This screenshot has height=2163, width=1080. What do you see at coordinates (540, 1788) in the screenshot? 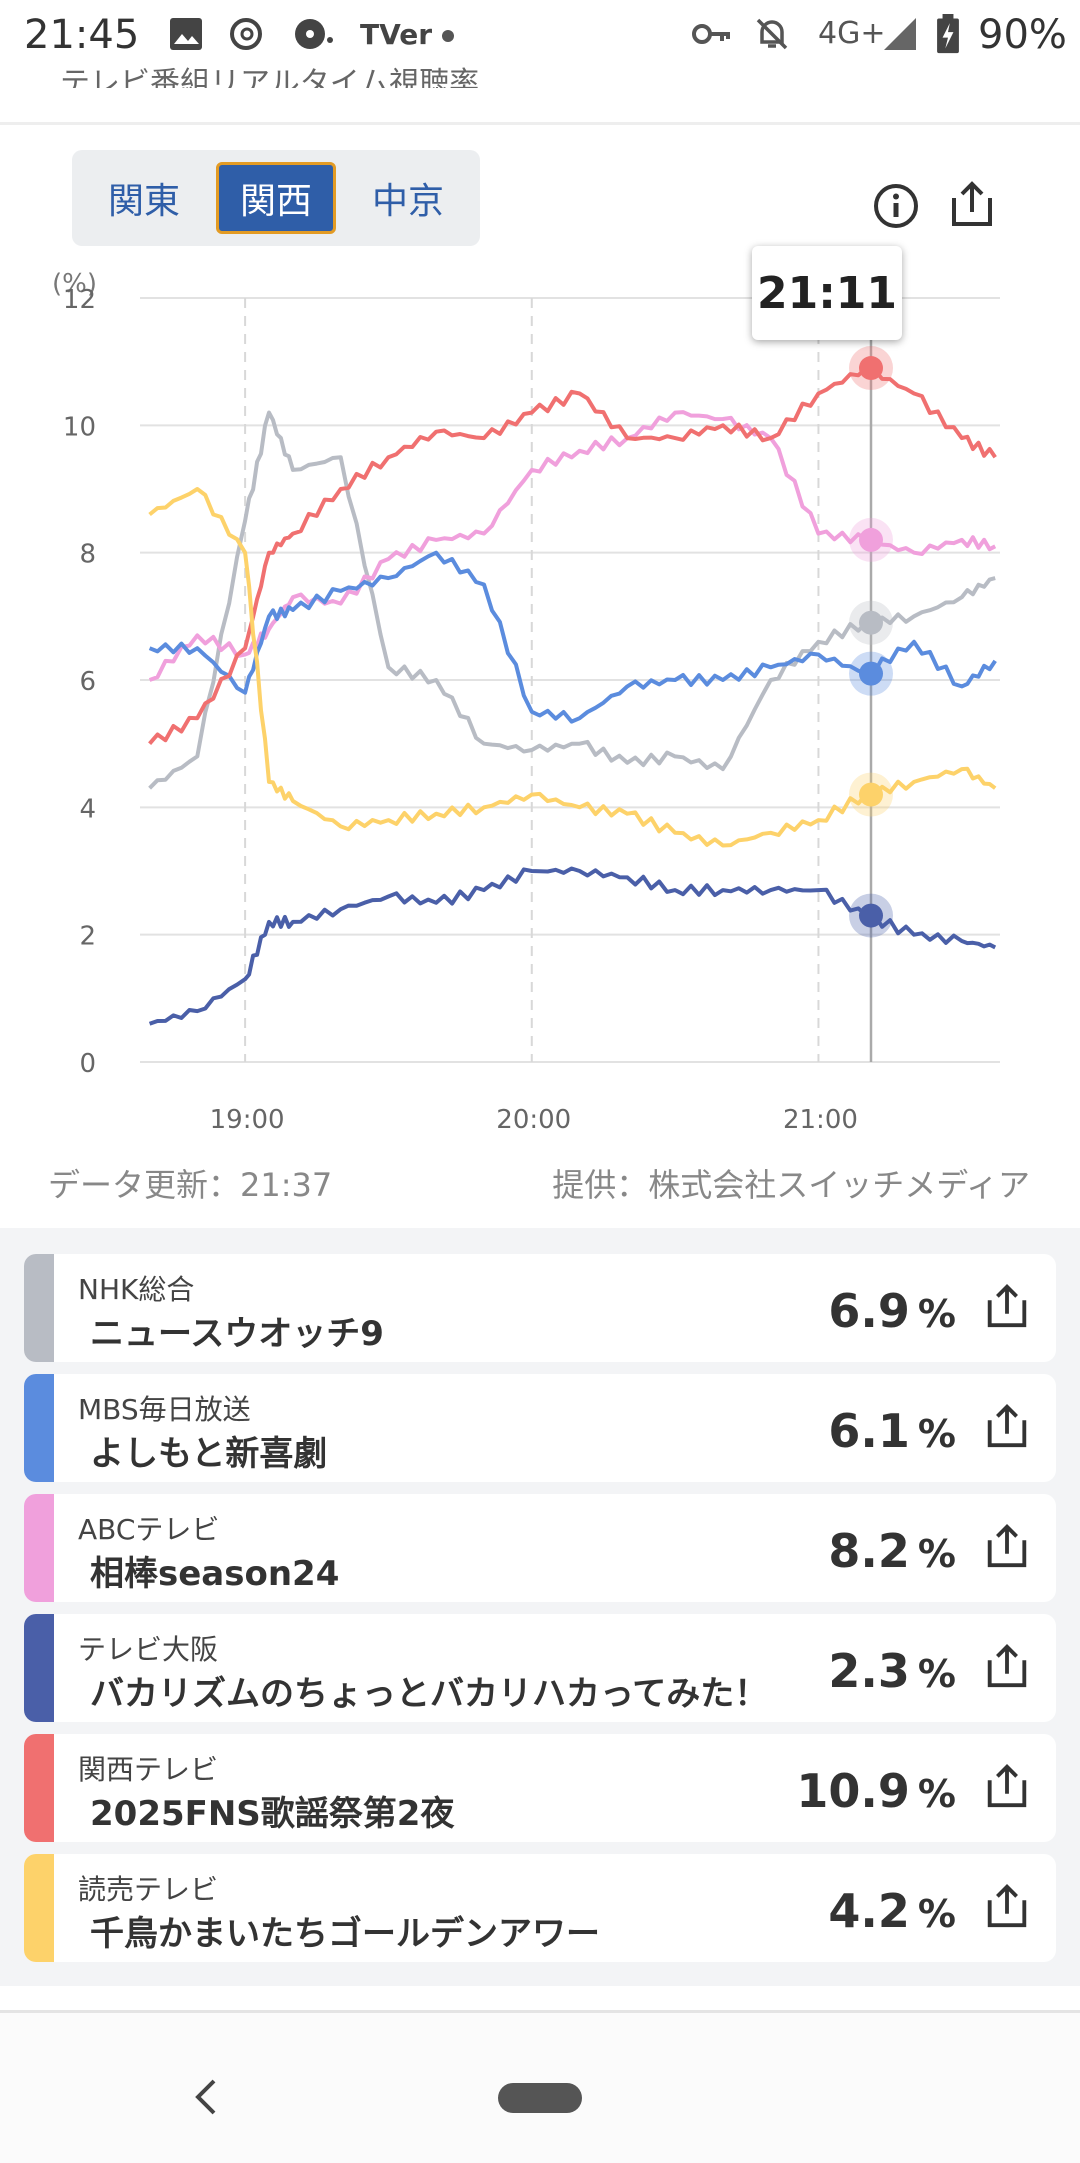
I see `program-card: 関西テレビ 2025FNS歌謡祭第2夜 10.9%` at bounding box center [540, 1788].